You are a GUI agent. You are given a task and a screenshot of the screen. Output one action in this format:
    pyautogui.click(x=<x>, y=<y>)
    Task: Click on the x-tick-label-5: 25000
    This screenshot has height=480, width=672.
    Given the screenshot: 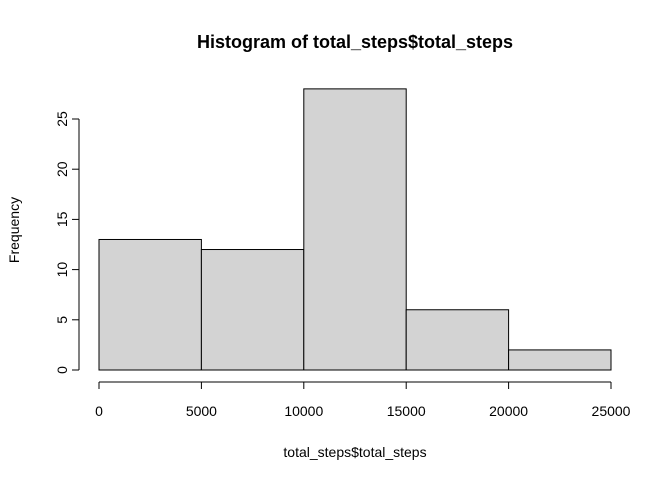 What is the action you would take?
    pyautogui.click(x=611, y=411)
    